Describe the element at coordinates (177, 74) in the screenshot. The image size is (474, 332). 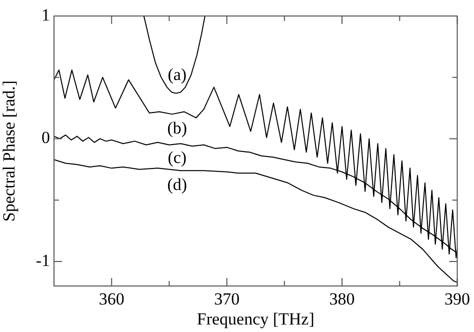
I see `series-label: (a)` at that location.